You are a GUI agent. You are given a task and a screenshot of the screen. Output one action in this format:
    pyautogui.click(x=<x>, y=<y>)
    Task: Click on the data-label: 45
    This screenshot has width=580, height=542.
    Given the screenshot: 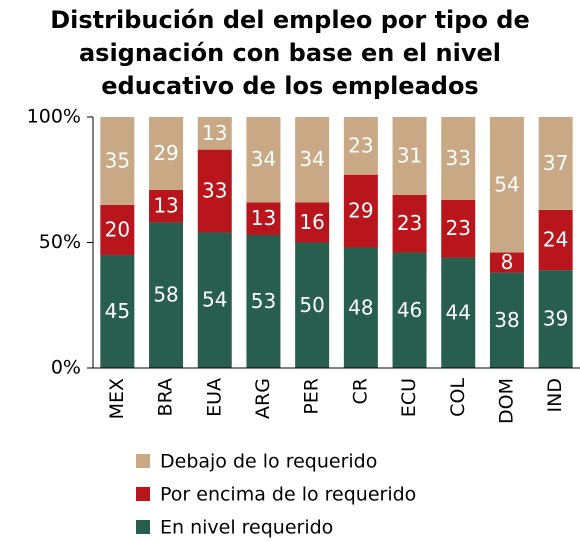 What is the action you would take?
    pyautogui.click(x=117, y=311)
    